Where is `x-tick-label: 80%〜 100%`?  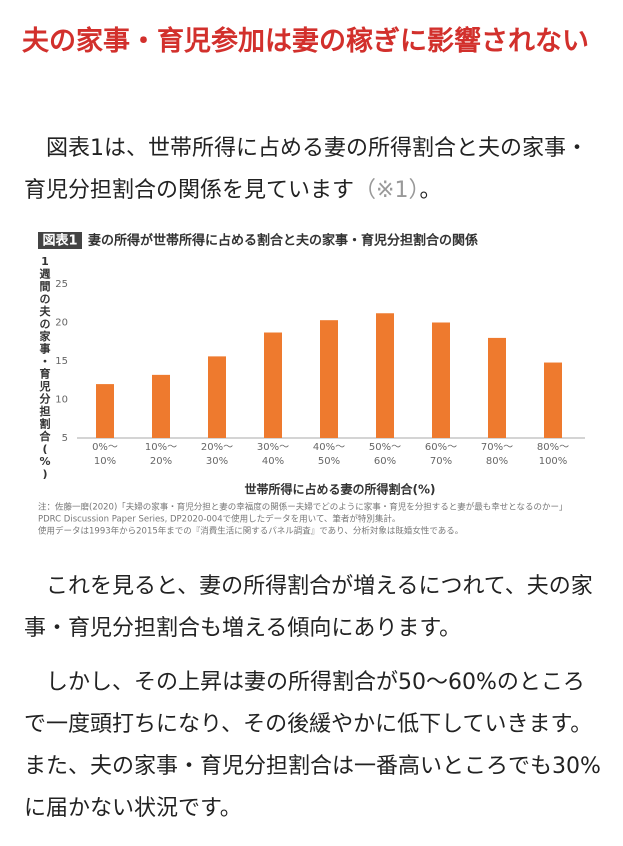
x-tick-label: 80%〜 100% is located at coordinates (553, 454).